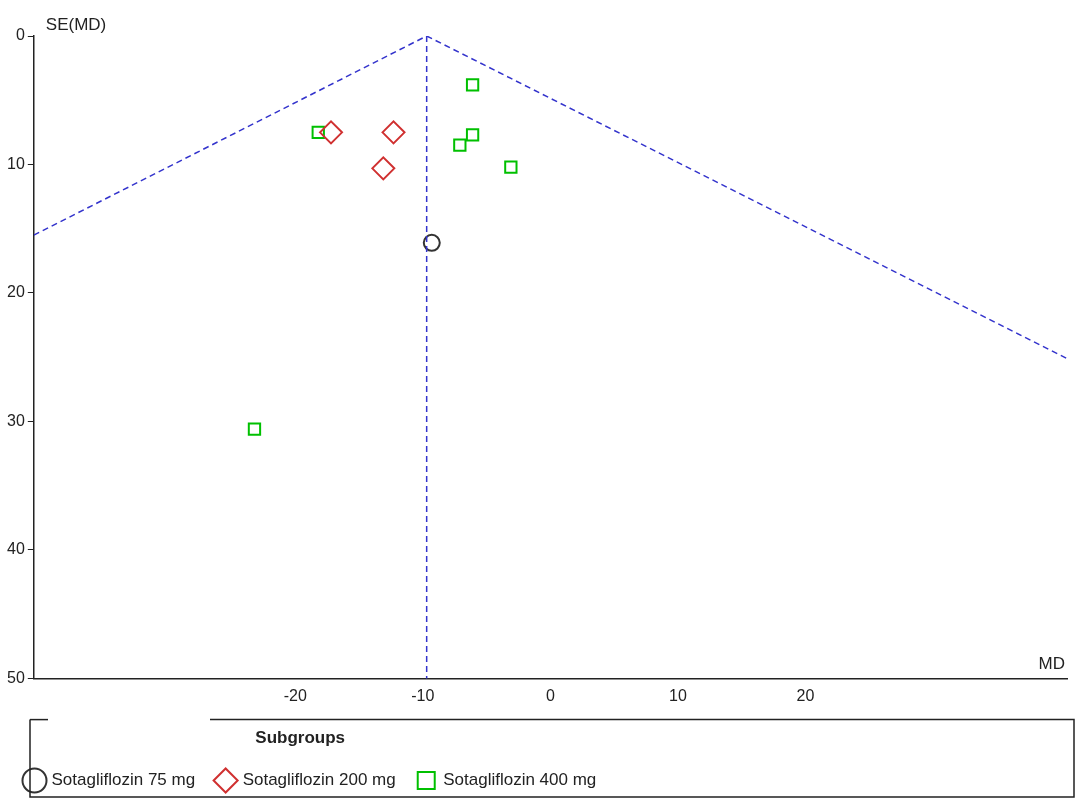 The height and width of the screenshot is (799, 1080). What do you see at coordinates (16, 292) in the screenshot?
I see `y-tick-label: 20` at bounding box center [16, 292].